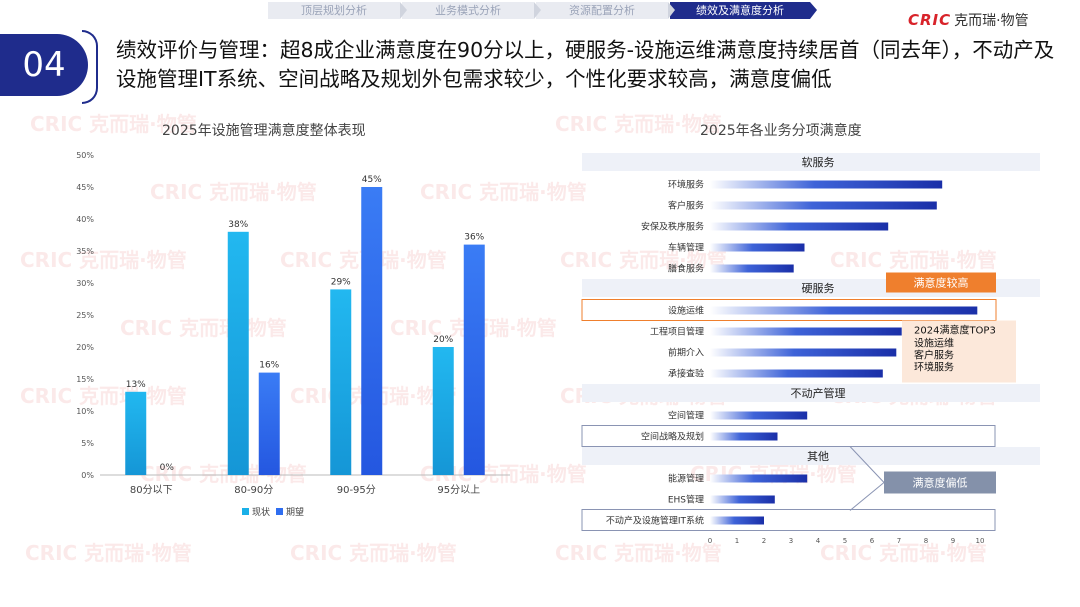 The height and width of the screenshot is (607, 1080). I want to click on nav-tab-top-level: 顶层规划分析, so click(337, 10).